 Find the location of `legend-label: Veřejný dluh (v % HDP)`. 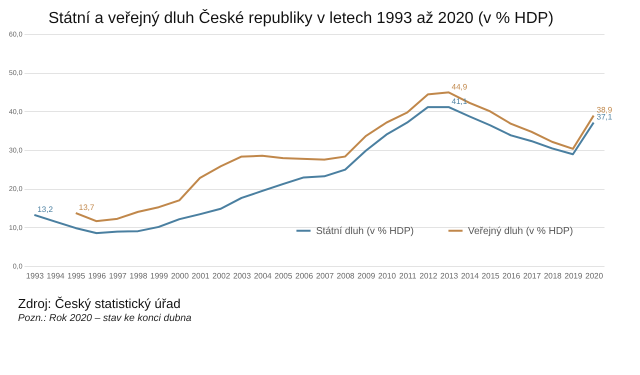

legend-label: Veřejný dluh (v % HDP) is located at coordinates (521, 231).